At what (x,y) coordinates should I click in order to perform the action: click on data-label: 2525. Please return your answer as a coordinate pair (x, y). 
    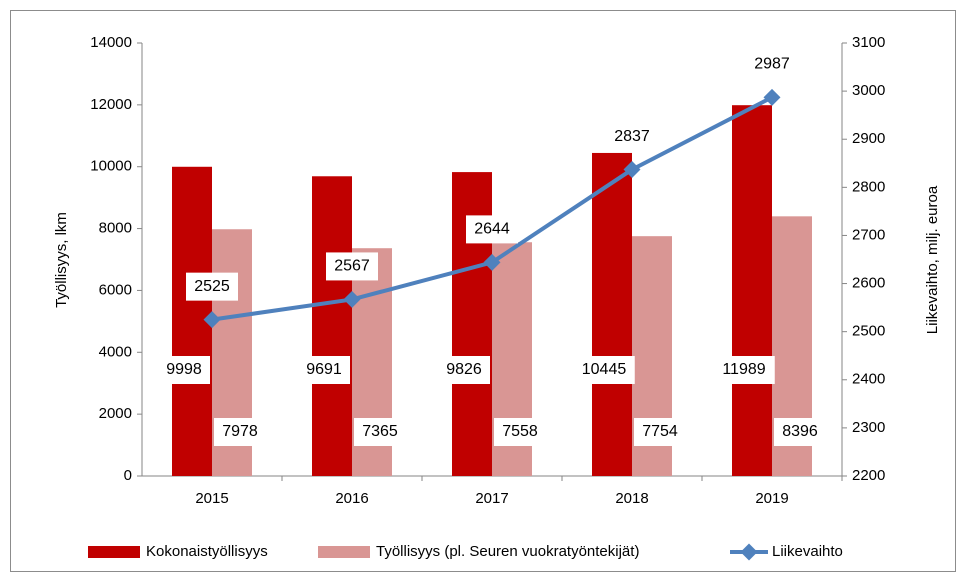
    Looking at the image, I should click on (212, 286).